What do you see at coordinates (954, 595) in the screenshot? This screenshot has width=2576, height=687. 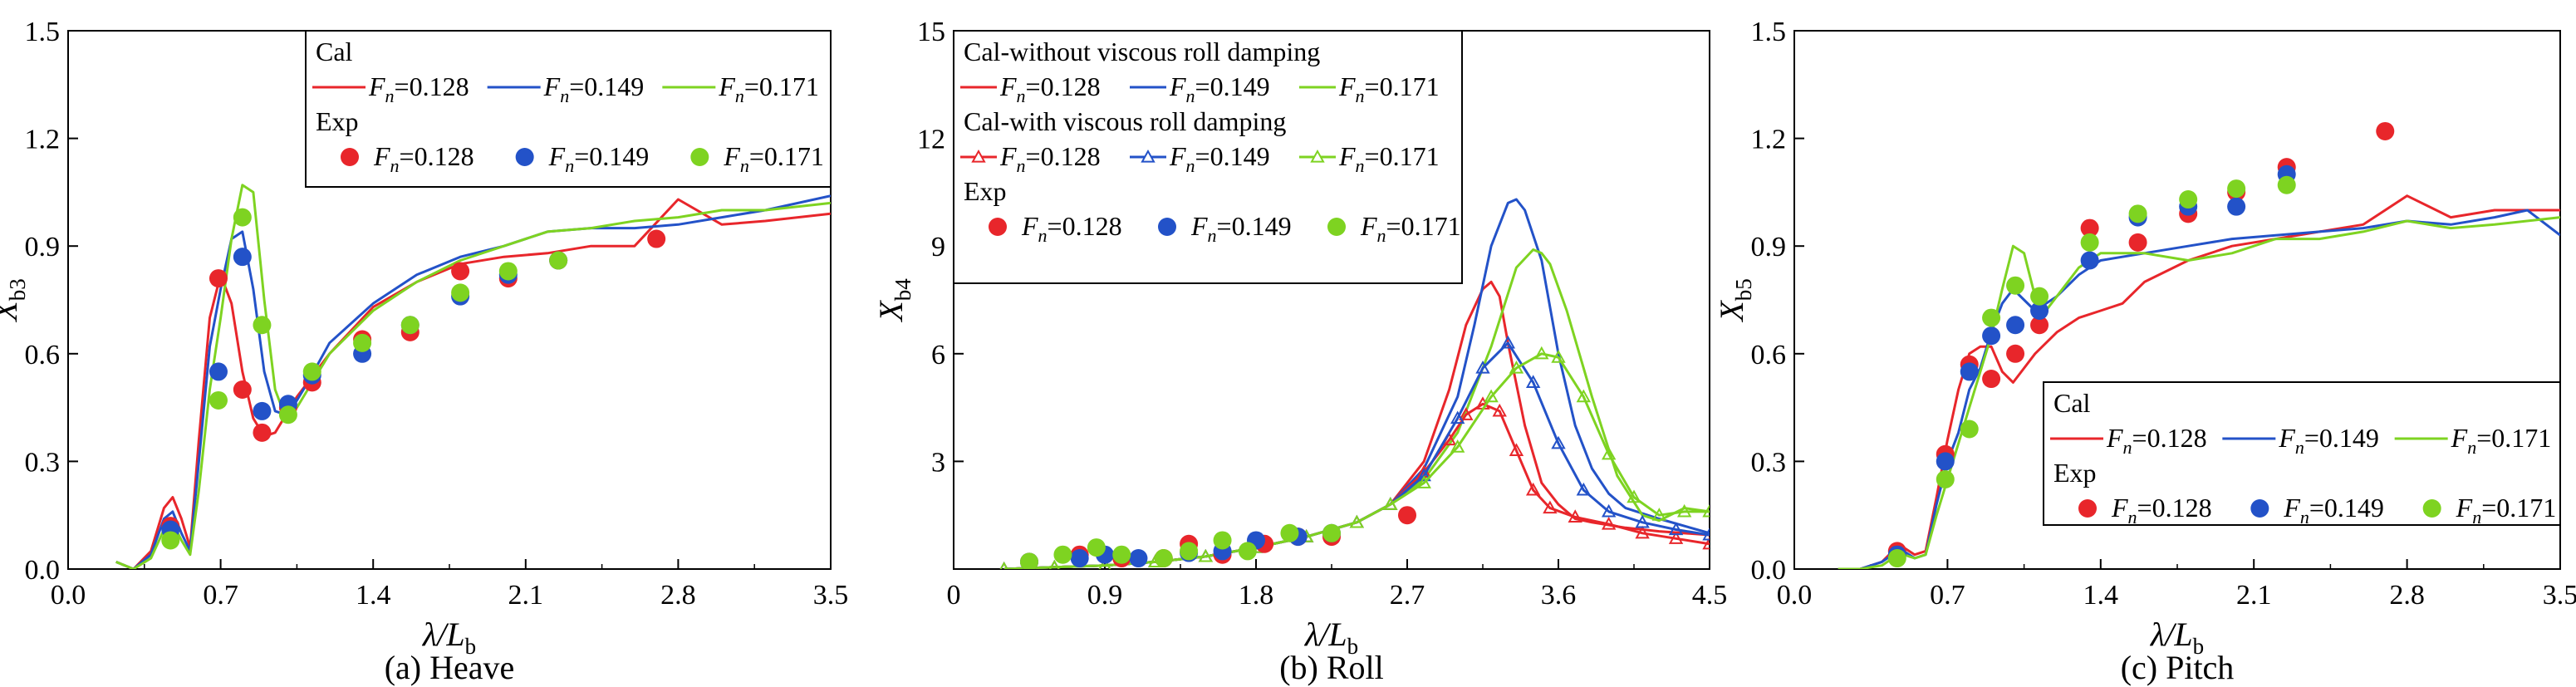 I see `x-tick-label: 0` at bounding box center [954, 595].